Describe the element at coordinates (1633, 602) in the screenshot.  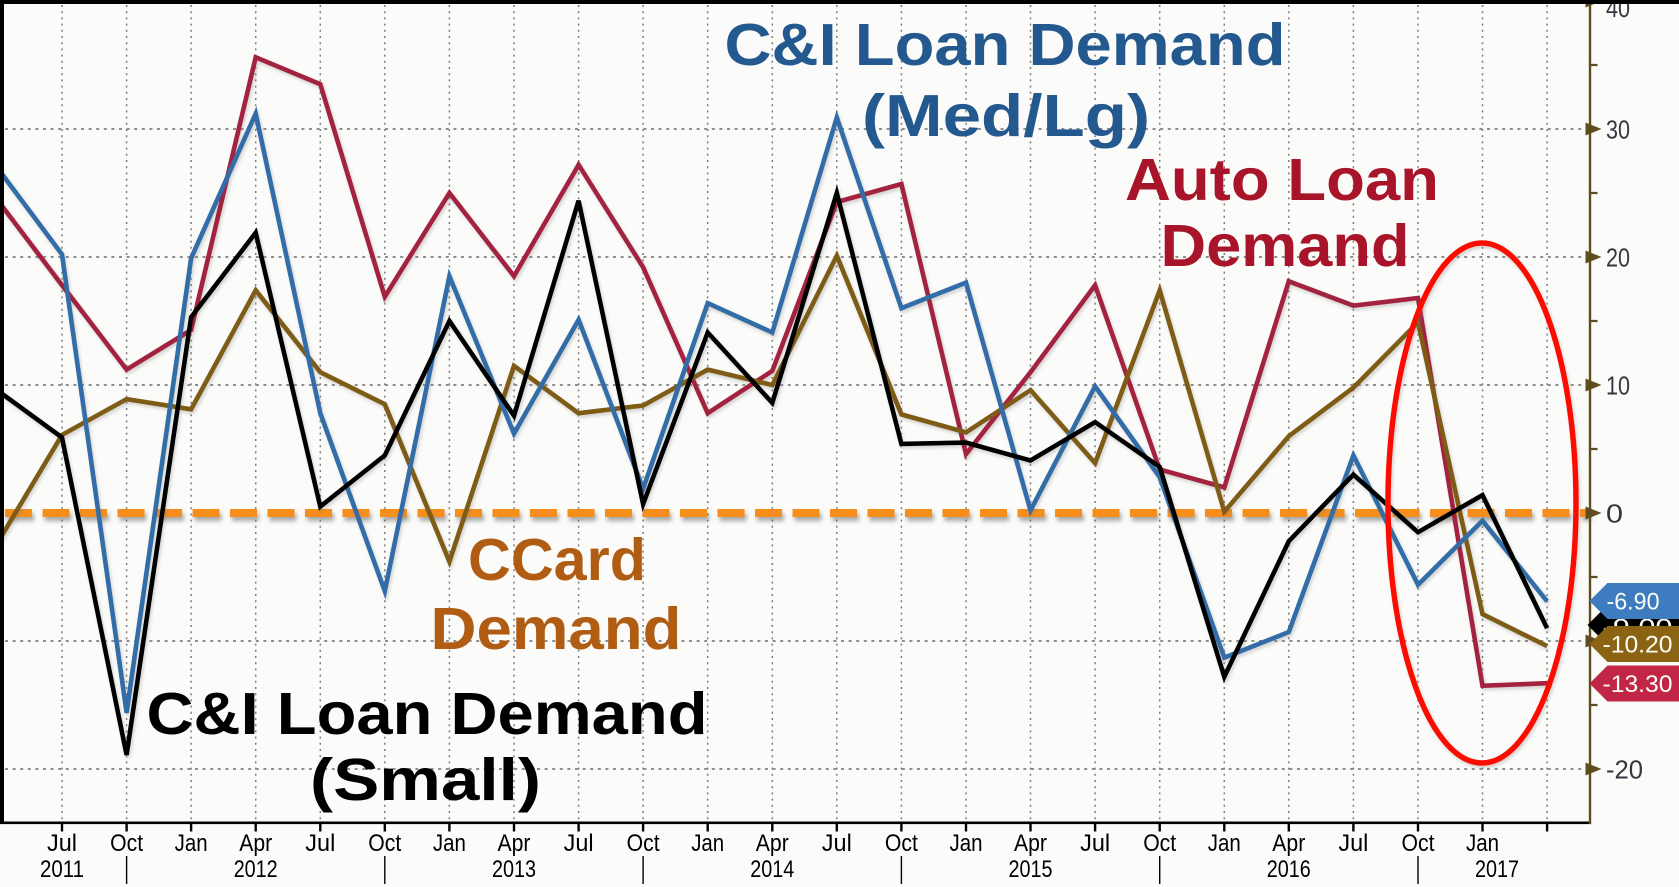
I see `svg-text: -6.90` at that location.